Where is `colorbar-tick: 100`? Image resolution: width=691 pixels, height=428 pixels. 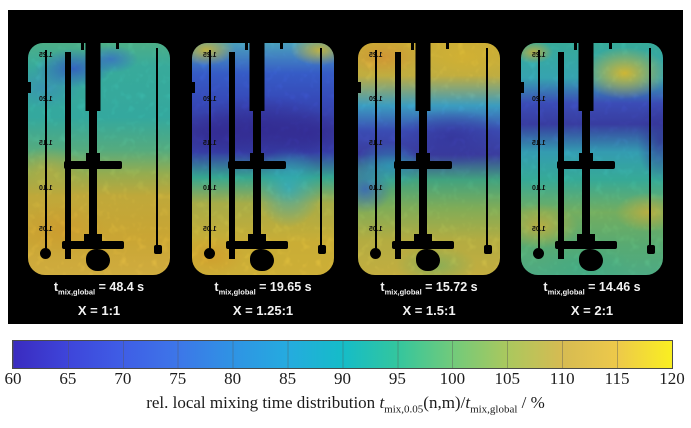 colorbar-tick: 100 is located at coordinates (452, 378).